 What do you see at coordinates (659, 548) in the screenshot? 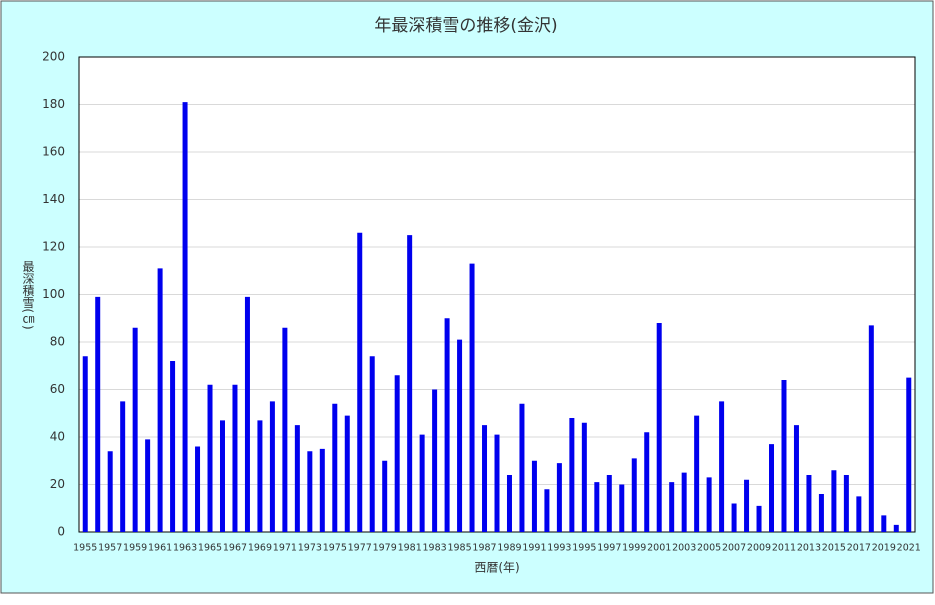
I see `x-tick-label: 2001` at bounding box center [659, 548].